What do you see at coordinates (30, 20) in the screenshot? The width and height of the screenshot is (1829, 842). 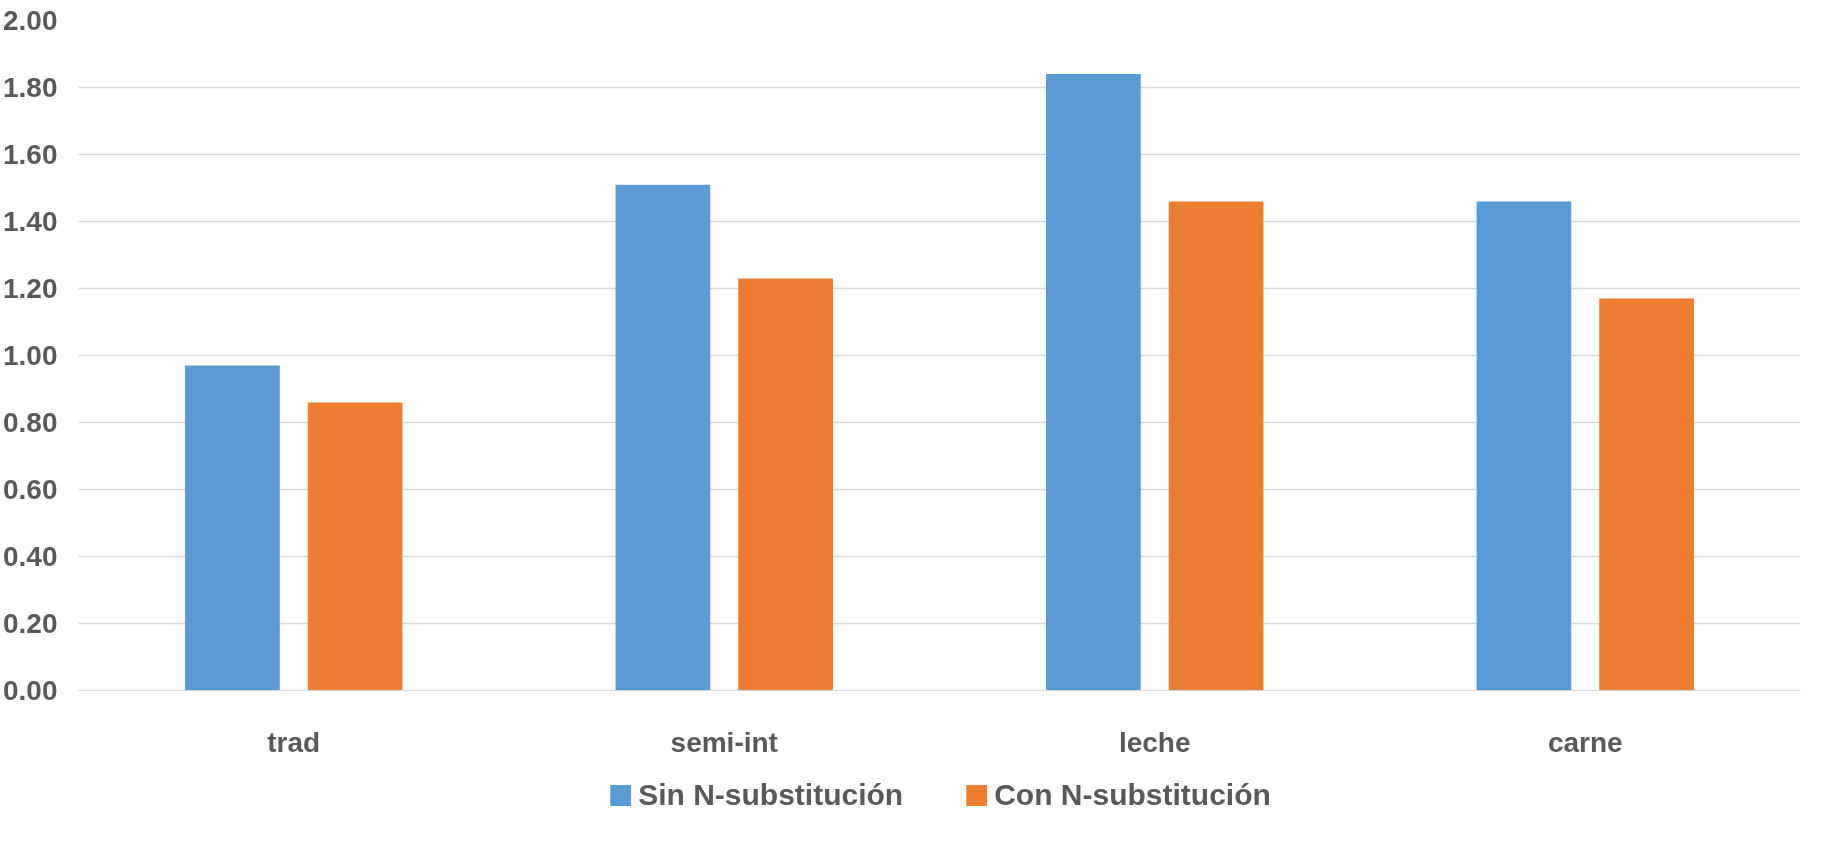 I see `y-tick-label: 2.00` at bounding box center [30, 20].